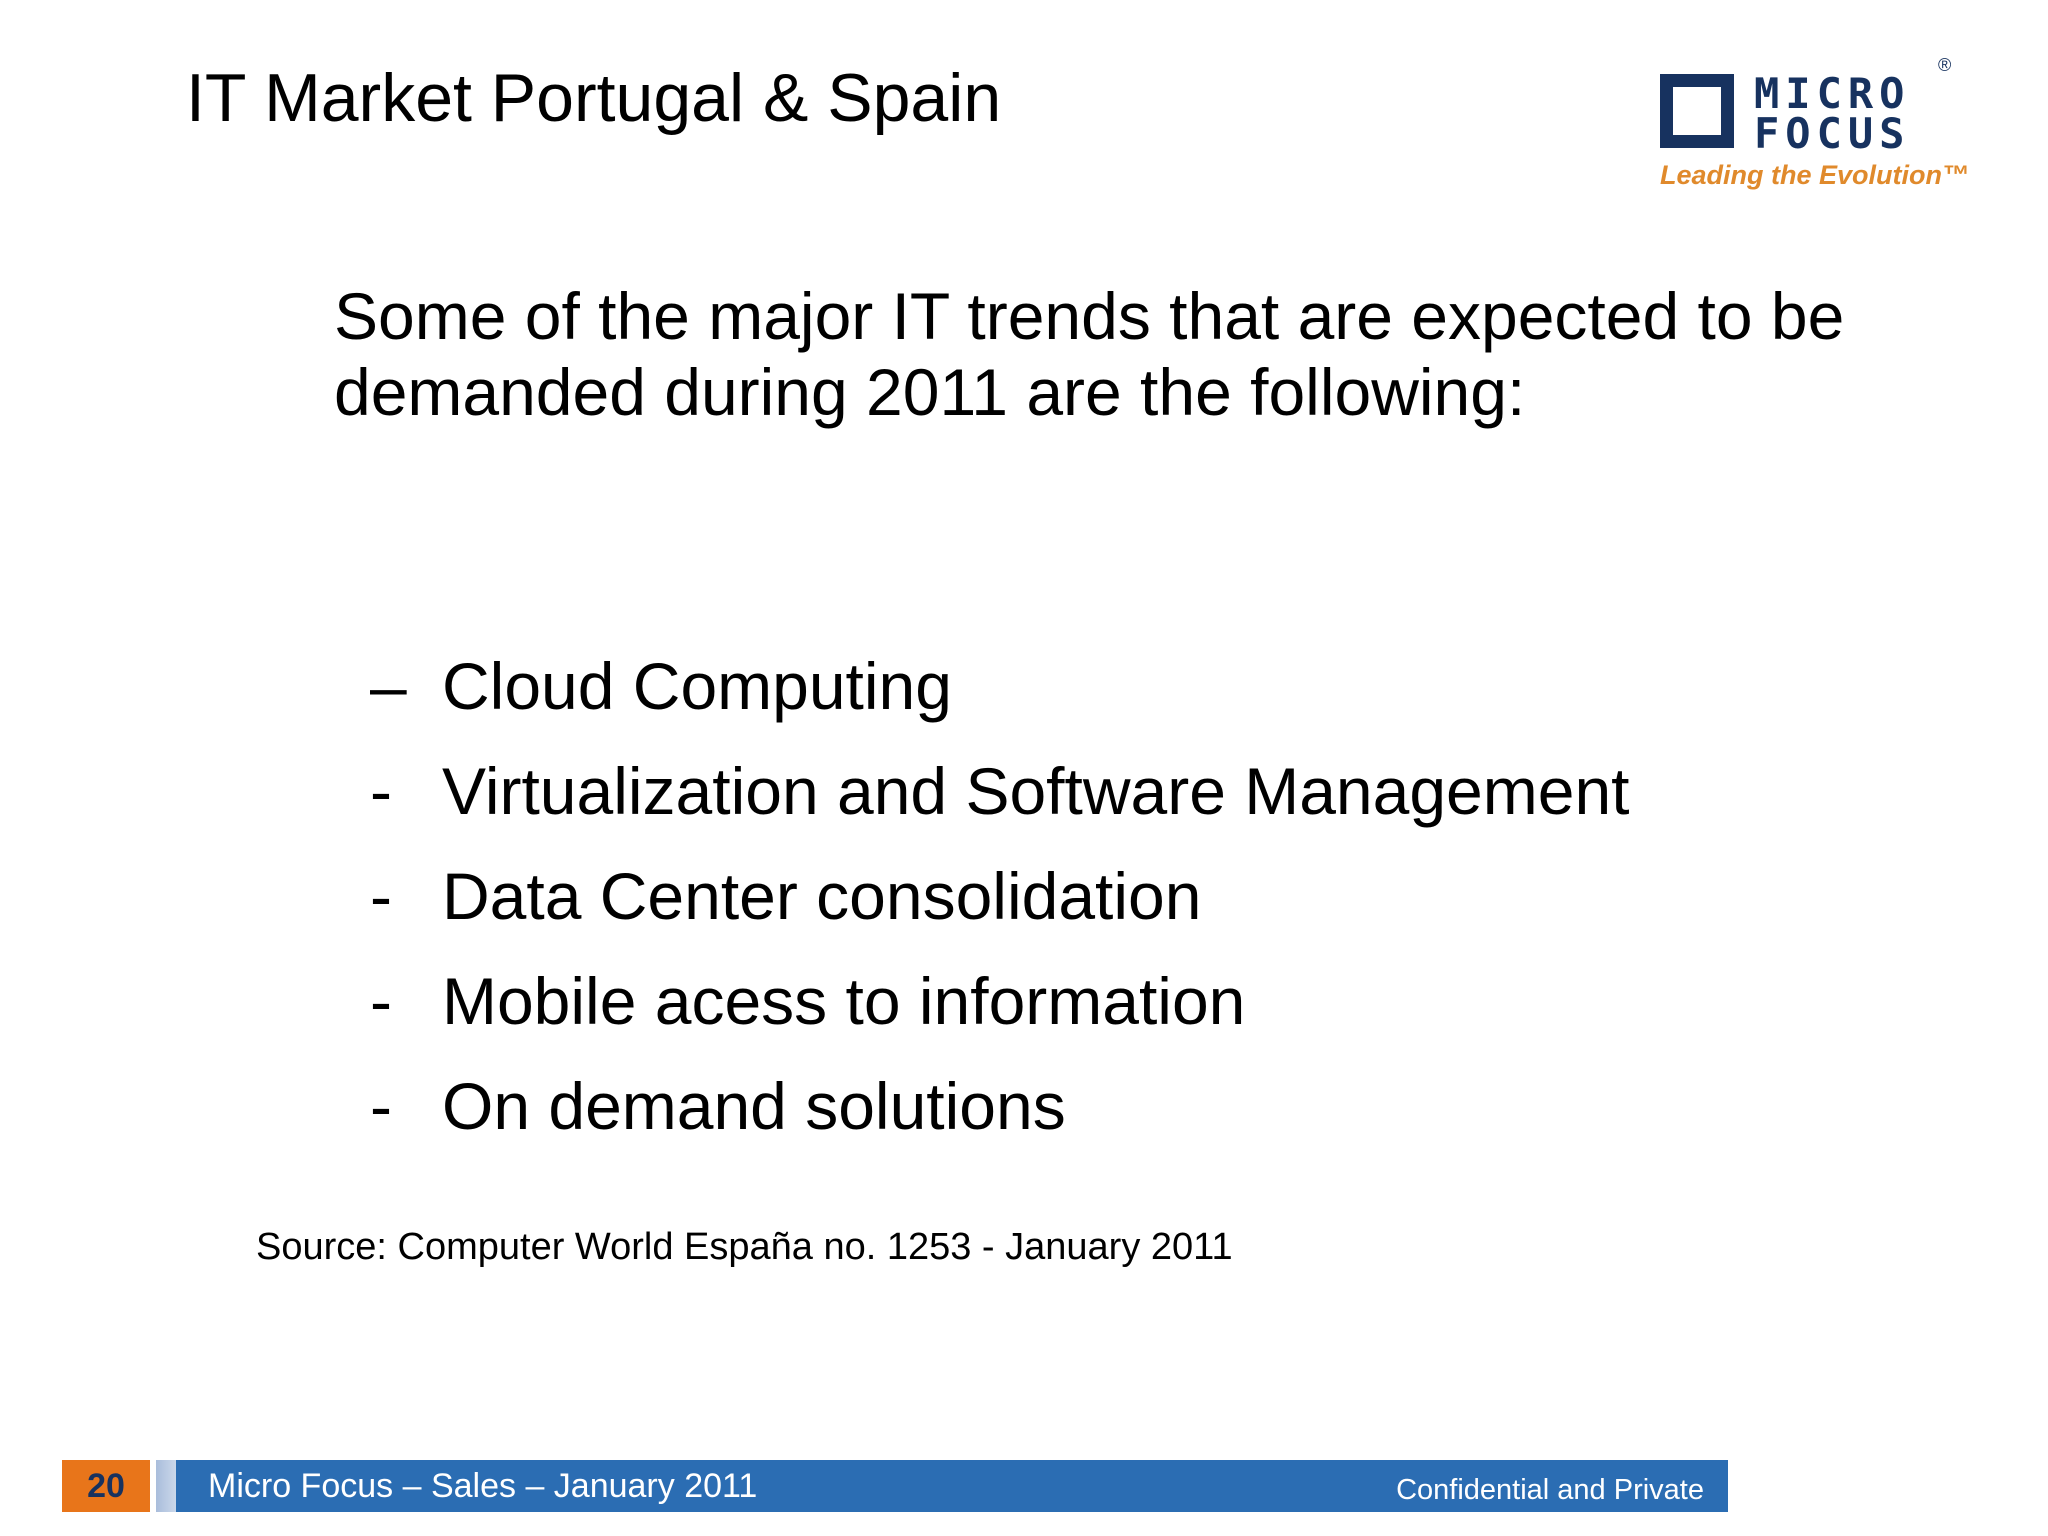  What do you see at coordinates (1832, 93) in the screenshot?
I see `logo-word-micro: MICRO` at bounding box center [1832, 93].